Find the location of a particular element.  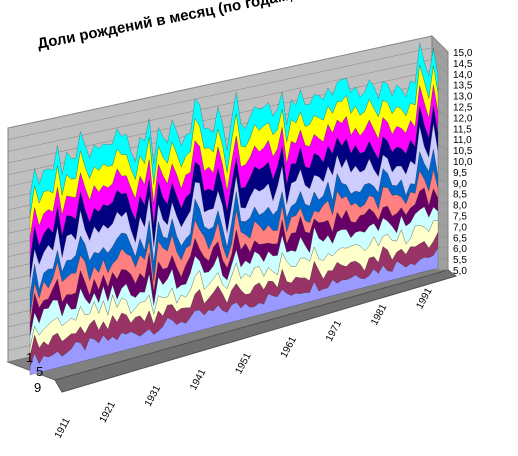

z-tick-label: 14,0 is located at coordinates (463, 75).